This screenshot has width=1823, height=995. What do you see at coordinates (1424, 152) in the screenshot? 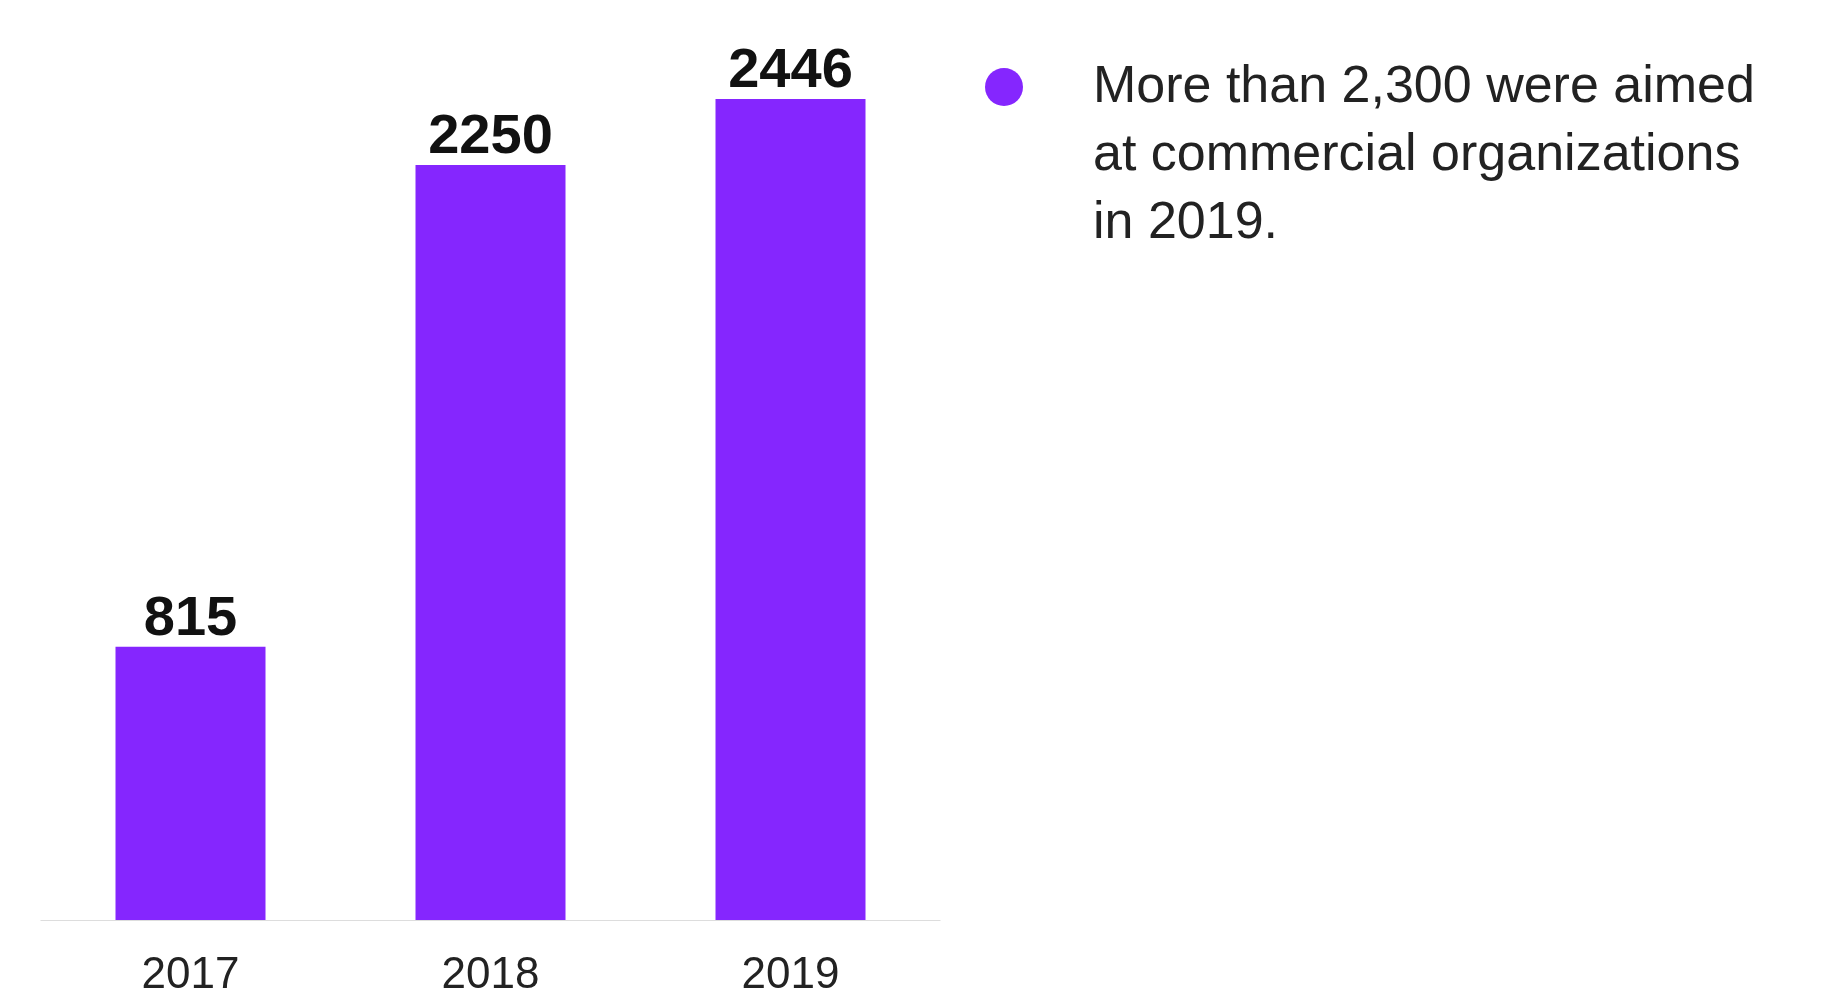
I see `text: More than 2,300 were aimed at commercial organizations in 2019.` at bounding box center [1424, 152].